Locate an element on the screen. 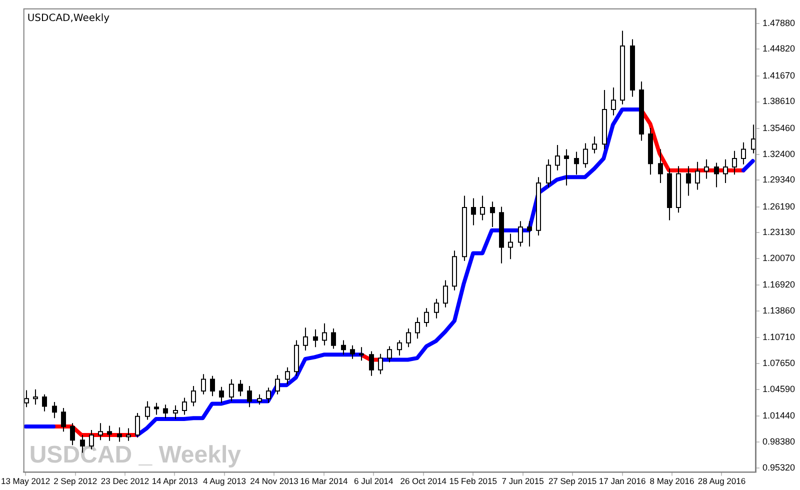  y-tick-label: 1.04590 is located at coordinates (779, 389).